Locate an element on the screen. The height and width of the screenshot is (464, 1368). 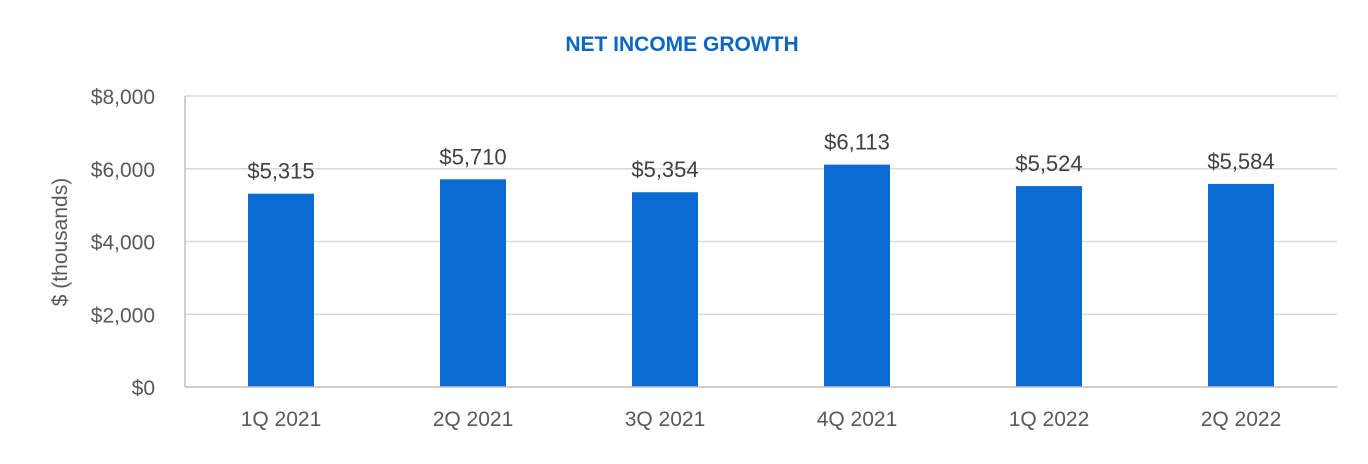
bar-1q-2022 is located at coordinates (1049, 286).